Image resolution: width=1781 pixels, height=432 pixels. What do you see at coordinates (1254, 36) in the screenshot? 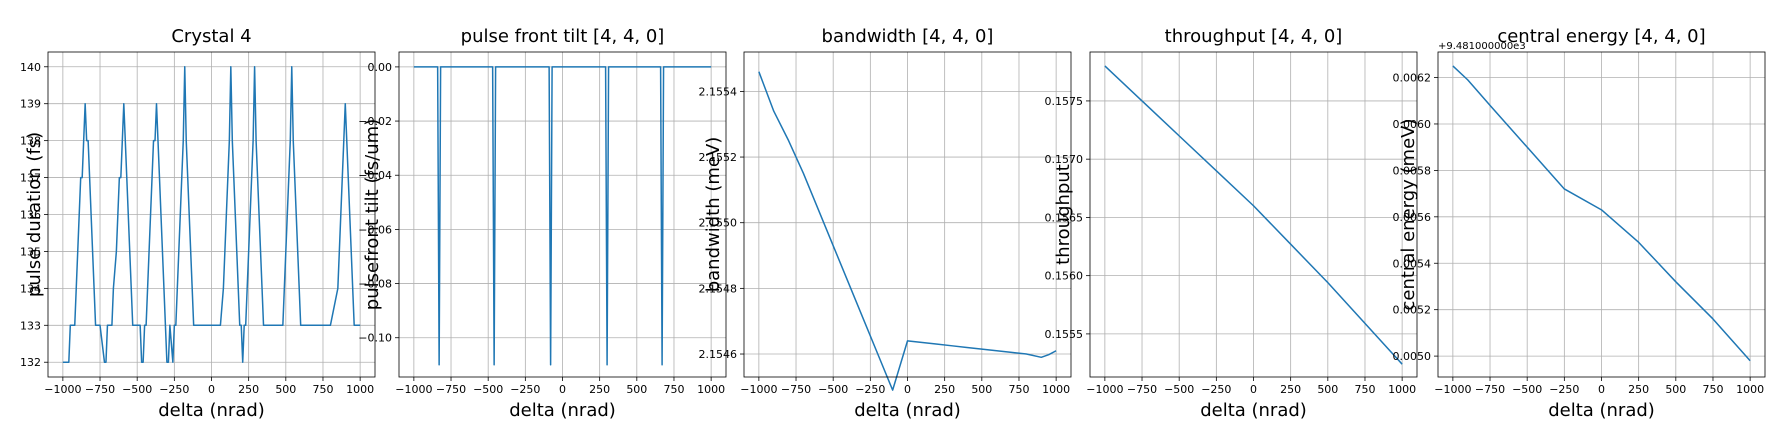
I see `chart-title: throughput [4, 4, 0]` at bounding box center [1254, 36].